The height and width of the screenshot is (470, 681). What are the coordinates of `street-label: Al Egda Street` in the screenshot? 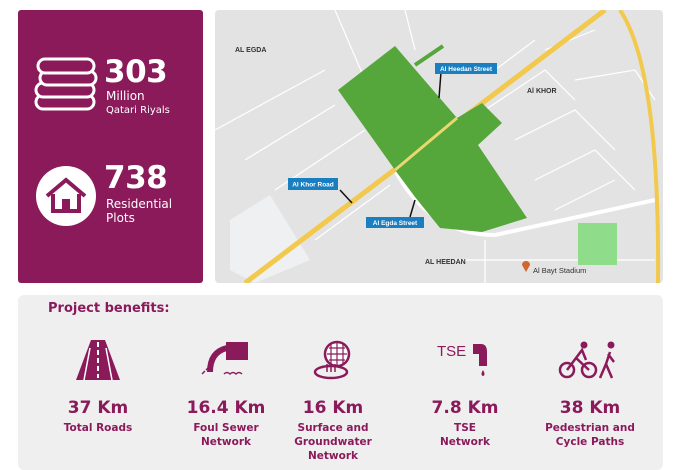 It's located at (395, 223).